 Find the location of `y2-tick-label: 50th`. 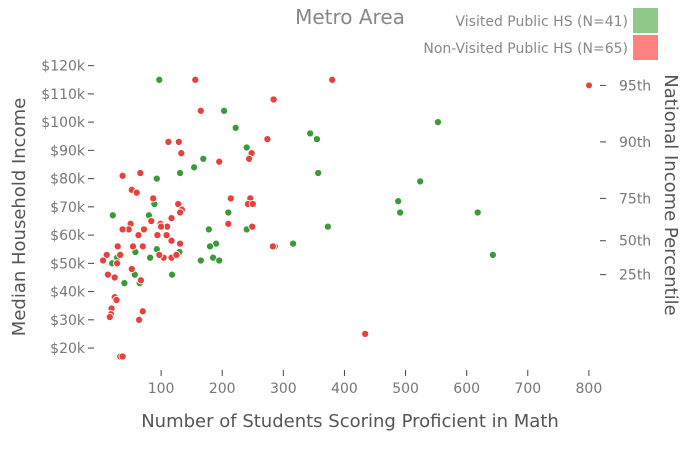

y2-tick-label: 50th is located at coordinates (635, 242).